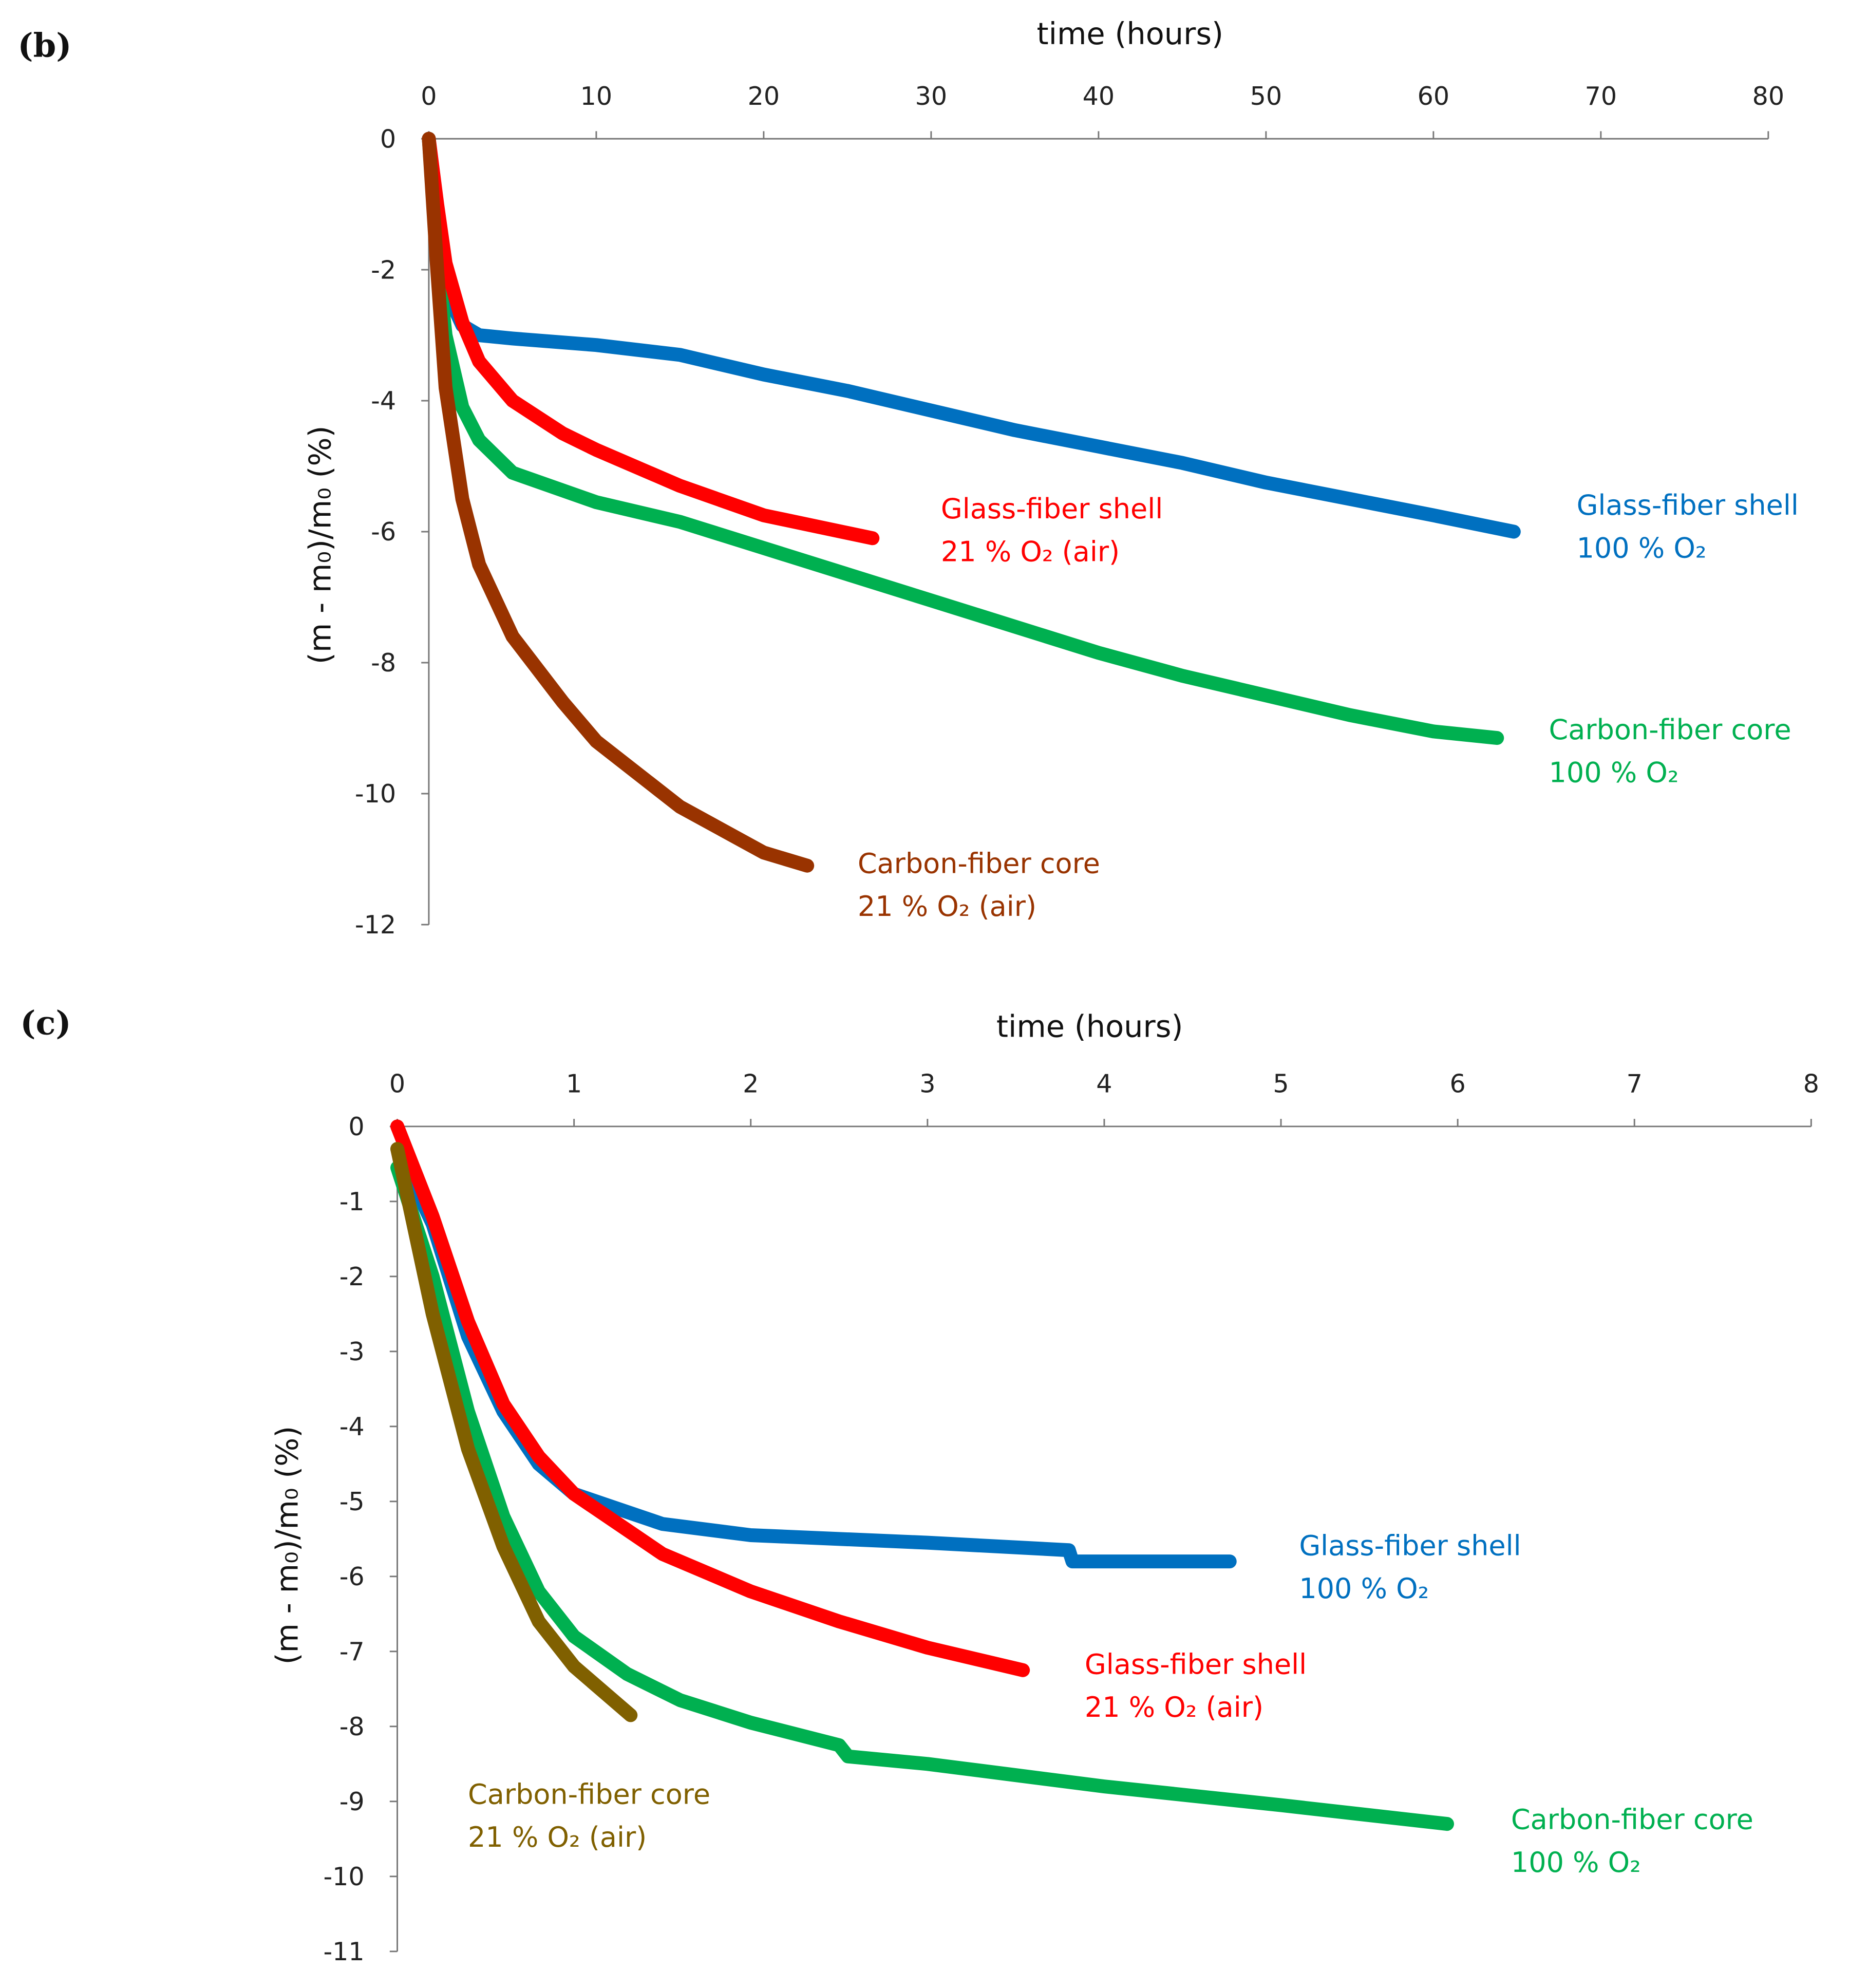 Image resolution: width=1849 pixels, height=1988 pixels. Describe the element at coordinates (574, 1084) in the screenshot. I see `x-tick-label: 1` at that location.